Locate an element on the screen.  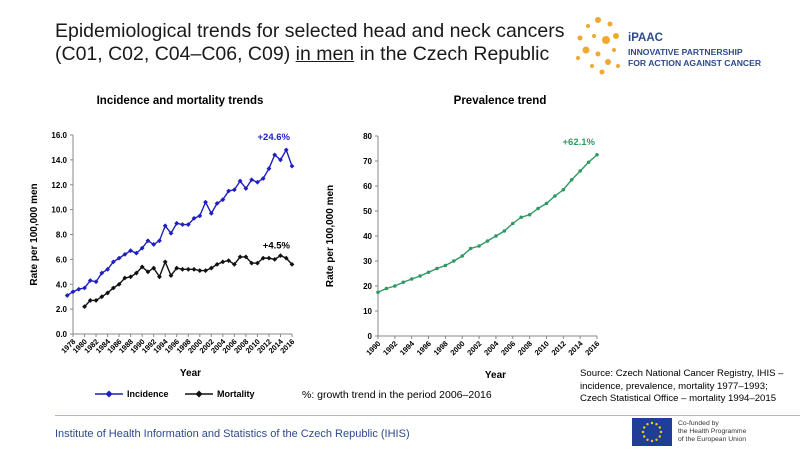
y-tick-label: 40 is located at coordinates (367, 236).